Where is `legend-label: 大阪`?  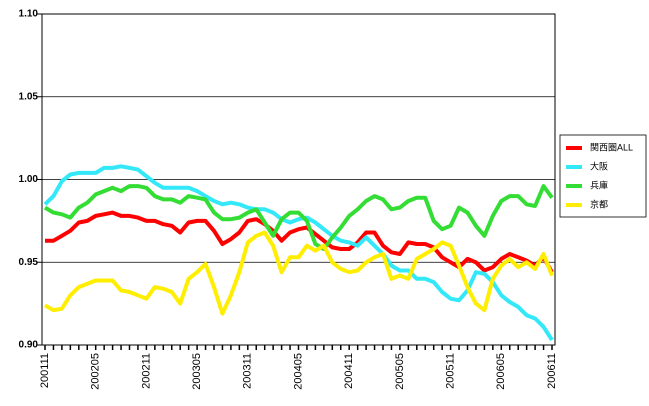 legend-label: 大阪 is located at coordinates (599, 165).